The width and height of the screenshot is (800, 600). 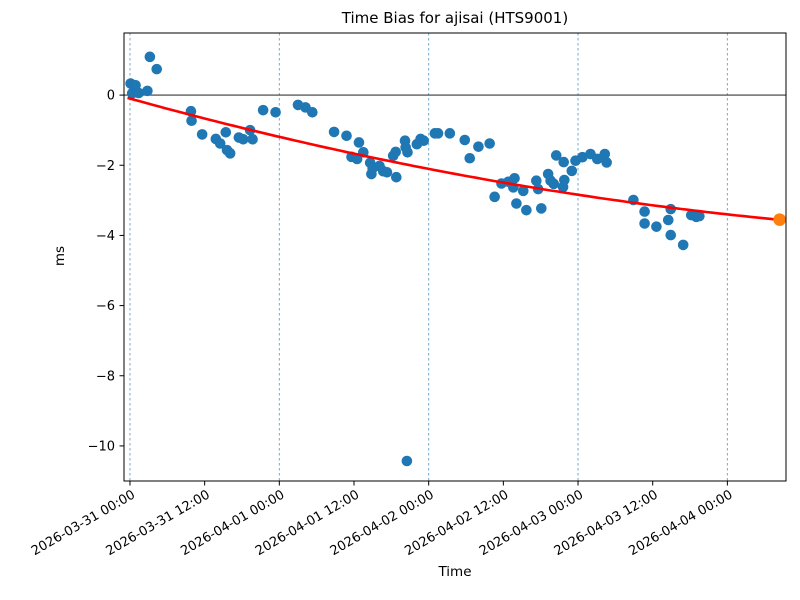 What do you see at coordinates (455, 572) in the screenshot?
I see `x-axis-label: Time` at bounding box center [455, 572].